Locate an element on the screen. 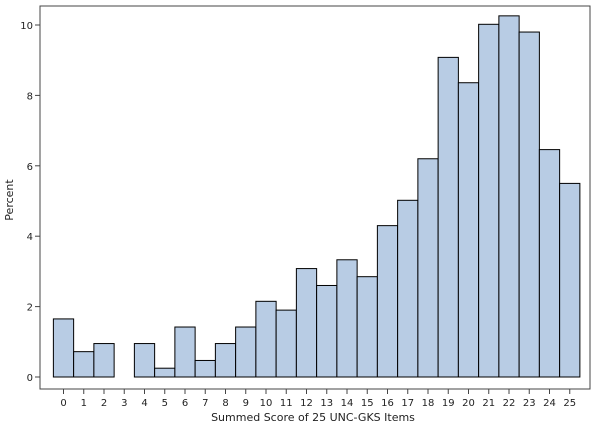 The height and width of the screenshot is (432, 600). x-tick-label-2: 2 is located at coordinates (104, 403).